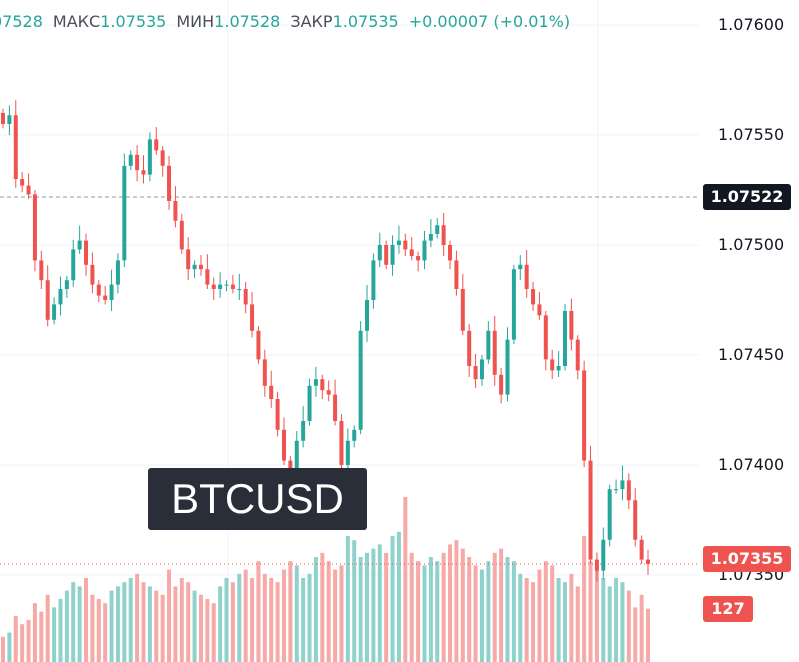  I want to click on symbol-watermark: BTCUSD, so click(257, 499).